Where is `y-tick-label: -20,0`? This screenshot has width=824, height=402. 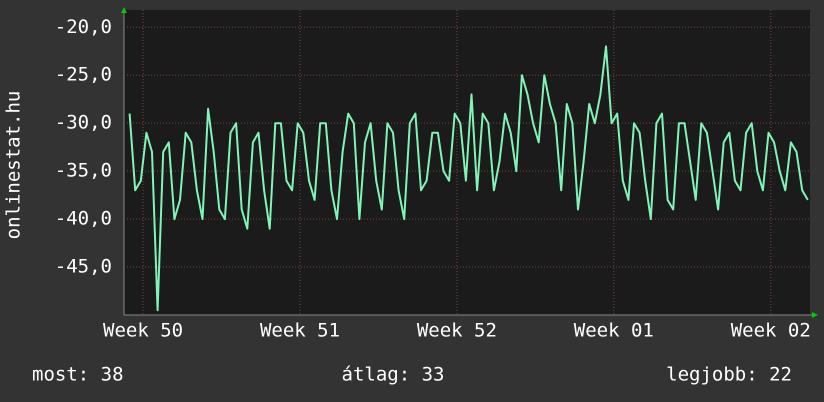
y-tick-label: -20,0 is located at coordinates (83, 27).